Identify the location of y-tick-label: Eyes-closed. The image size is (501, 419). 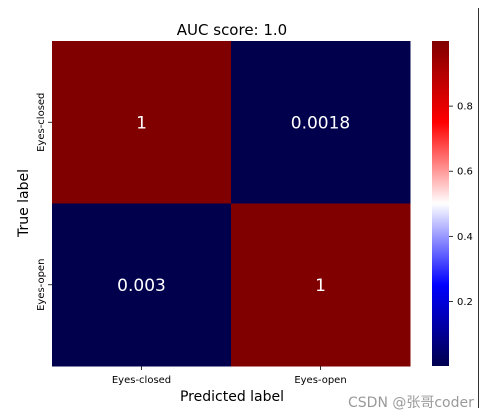
(41, 122).